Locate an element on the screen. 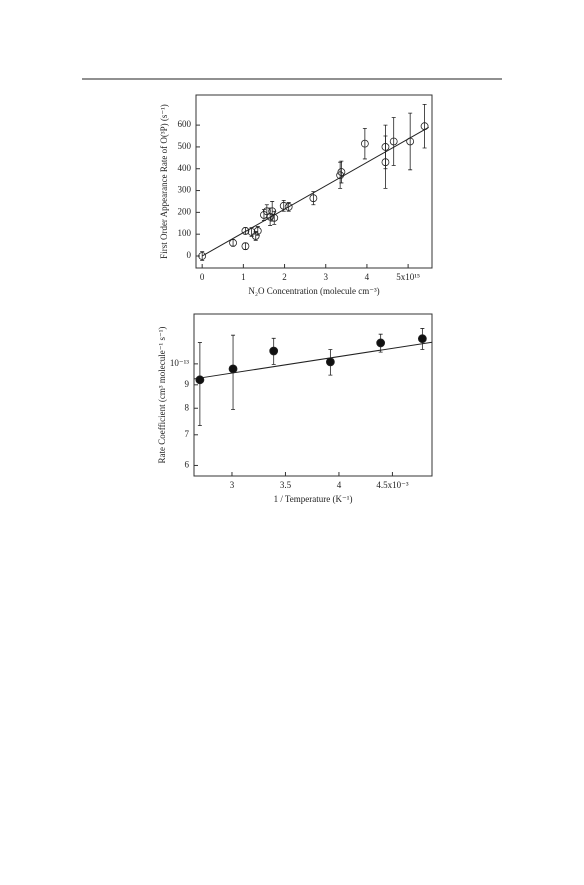  x-tick-label: 0 is located at coordinates (202, 277).